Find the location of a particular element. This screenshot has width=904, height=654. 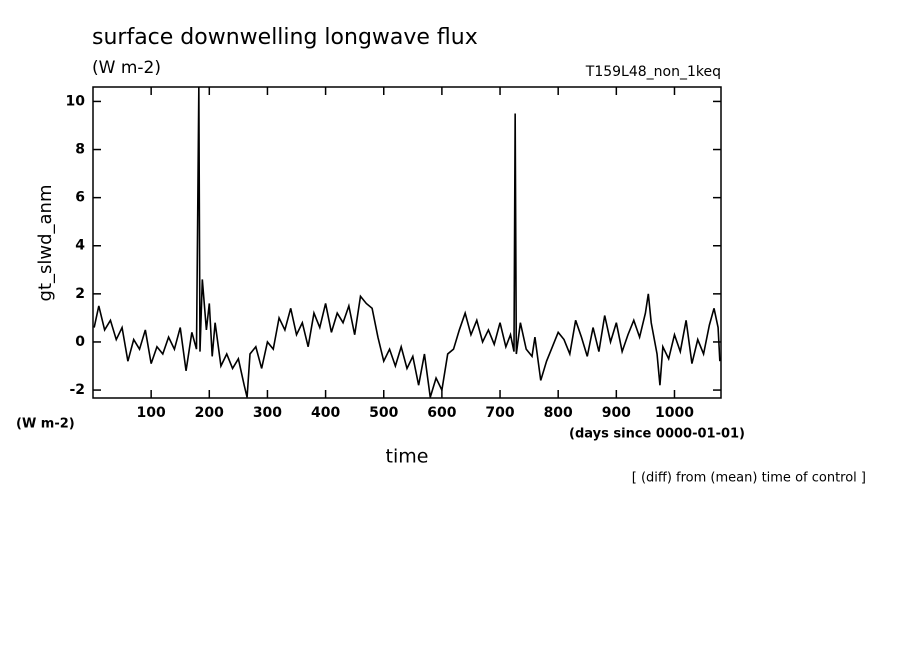

y-tick-label: 10 is located at coordinates (76, 101).